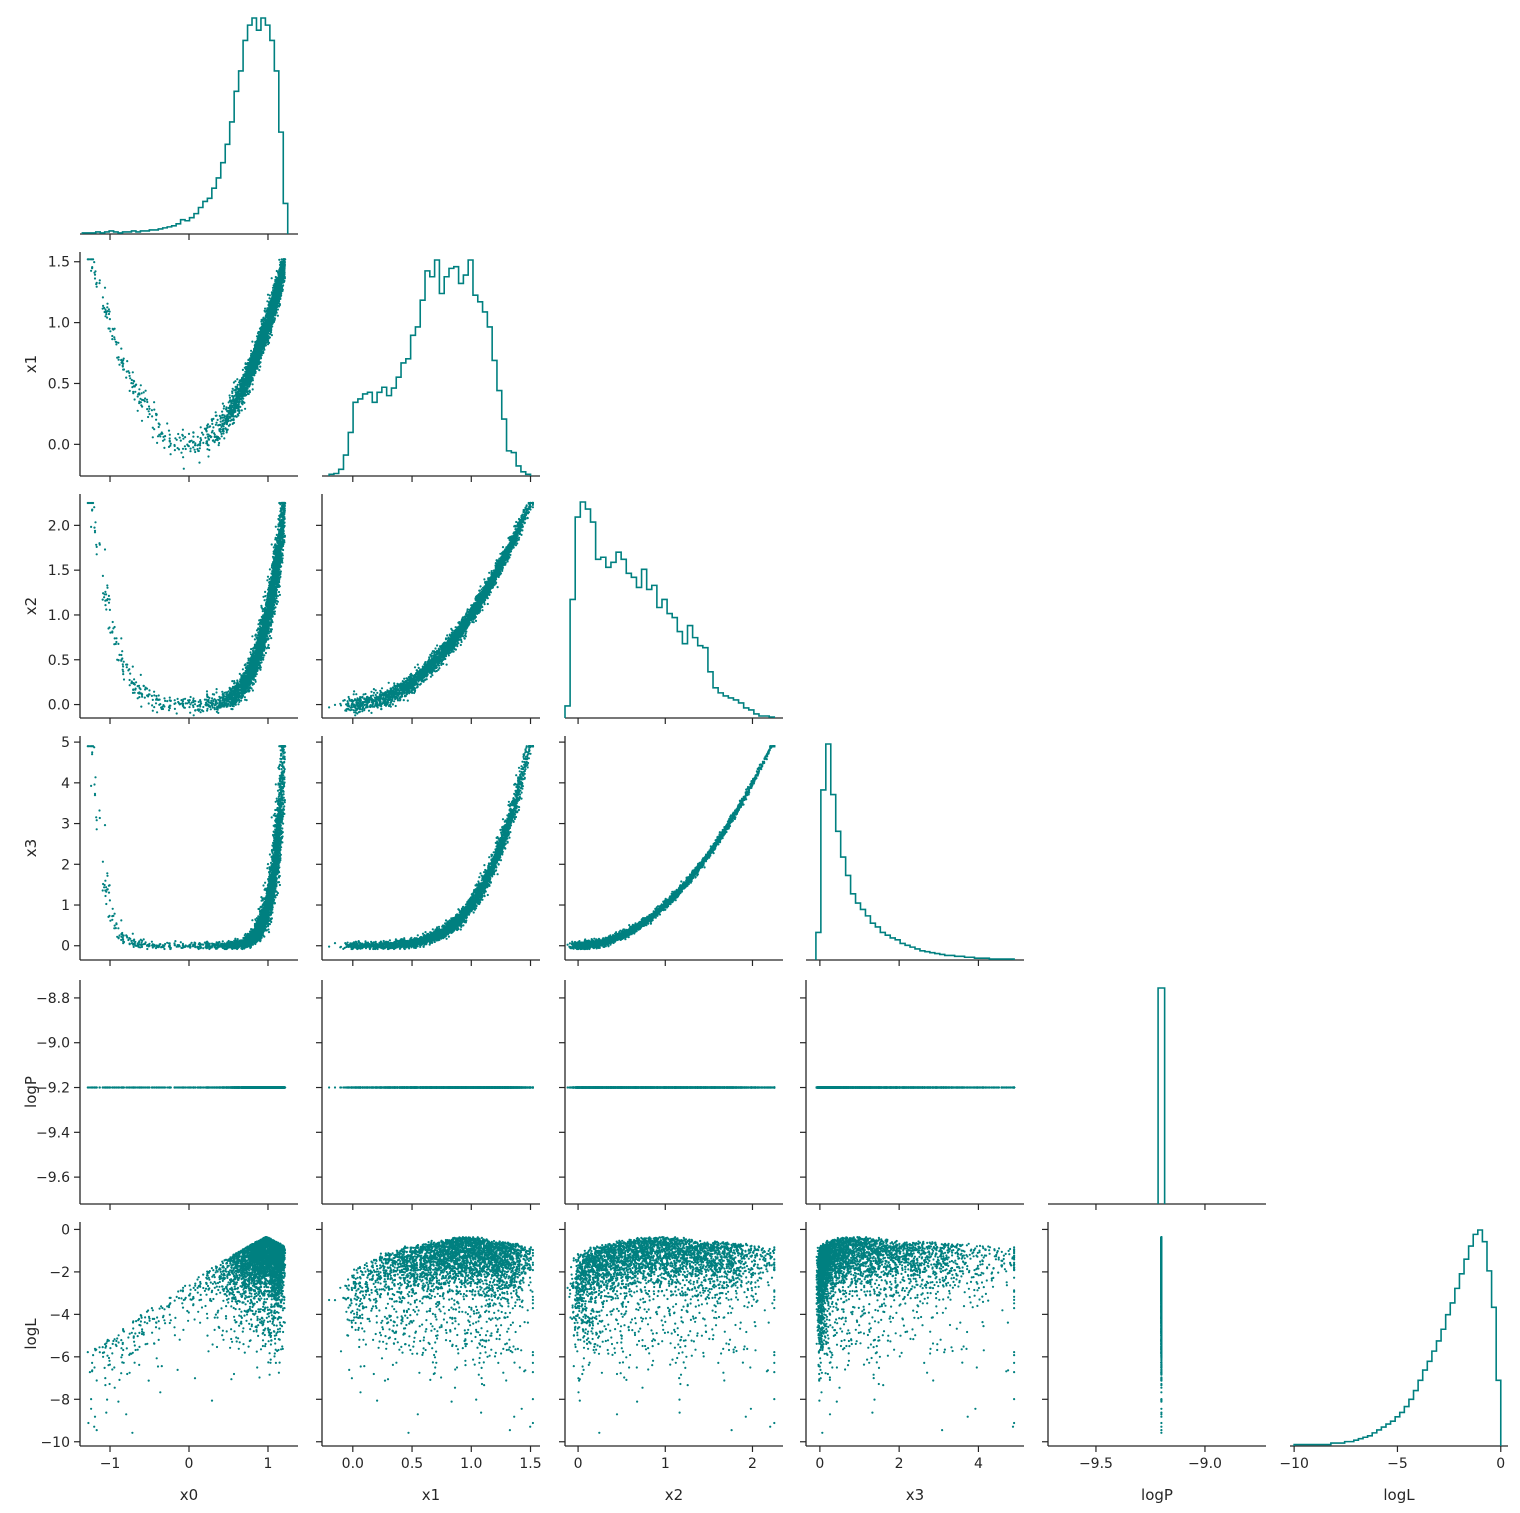  I want to click on y-tick-label: 0.0, so click(59, 445).